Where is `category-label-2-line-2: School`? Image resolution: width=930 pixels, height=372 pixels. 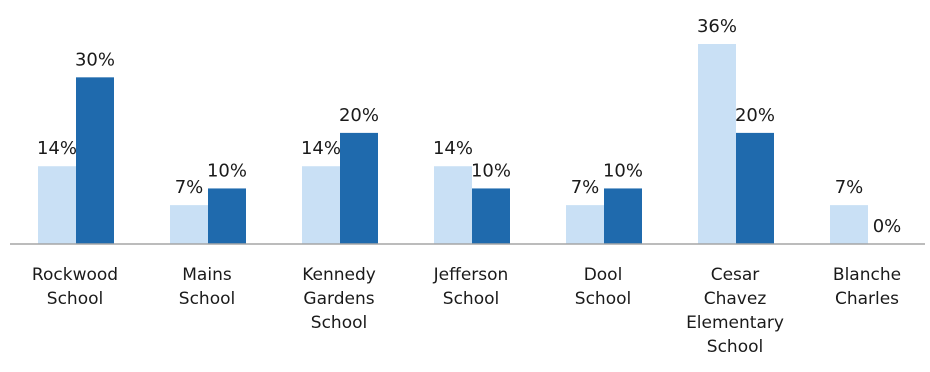 category-label-2-line-2: School is located at coordinates (207, 299).